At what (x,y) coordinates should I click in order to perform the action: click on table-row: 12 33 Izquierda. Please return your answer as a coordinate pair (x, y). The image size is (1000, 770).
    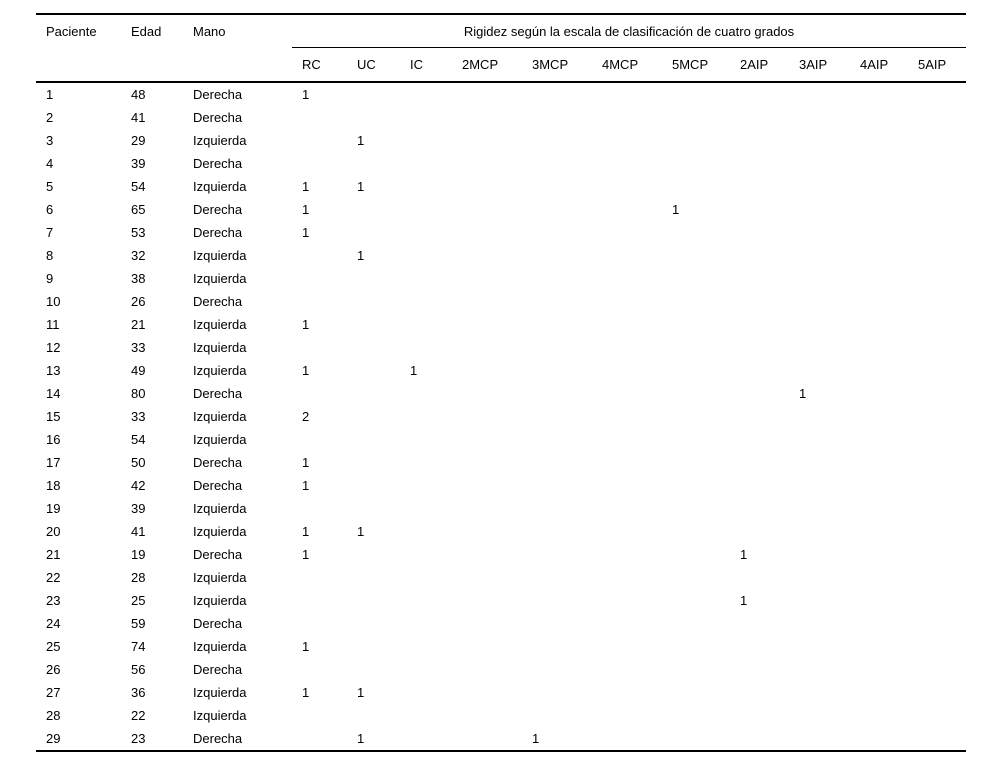
    Looking at the image, I should click on (501, 347).